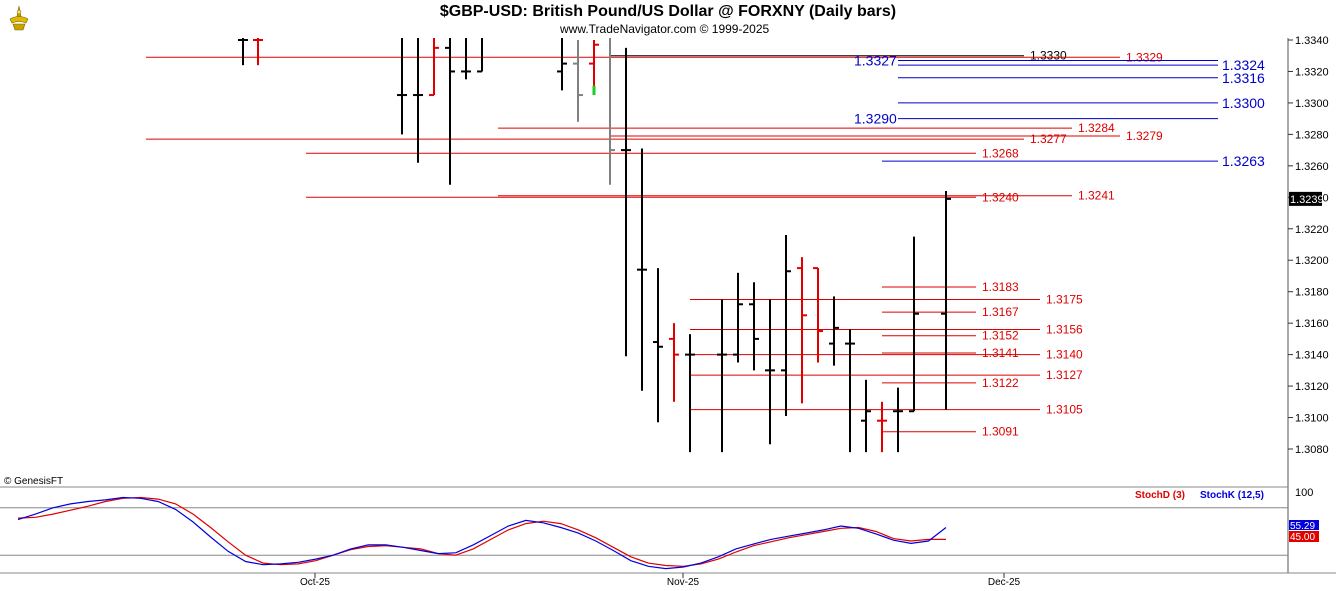  I want to click on level-label-1.3290: 1.3290, so click(875, 119).